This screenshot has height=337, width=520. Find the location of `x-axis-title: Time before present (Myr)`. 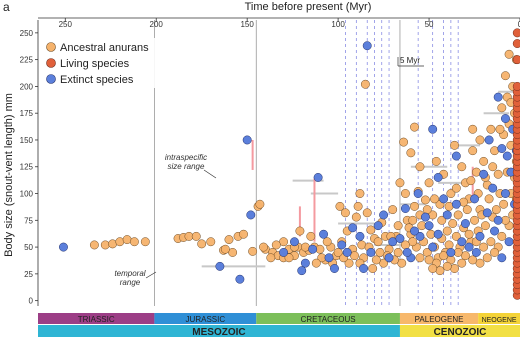

x-axis-title: Time before present (Myr) is located at coordinates (308, 7).